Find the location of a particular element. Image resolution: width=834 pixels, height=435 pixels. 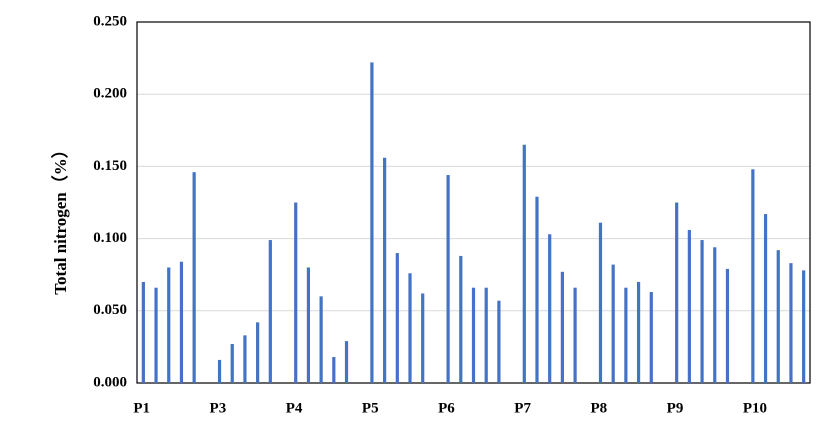

y-axis-label: Total nitrogen（%） is located at coordinates (60, 218).